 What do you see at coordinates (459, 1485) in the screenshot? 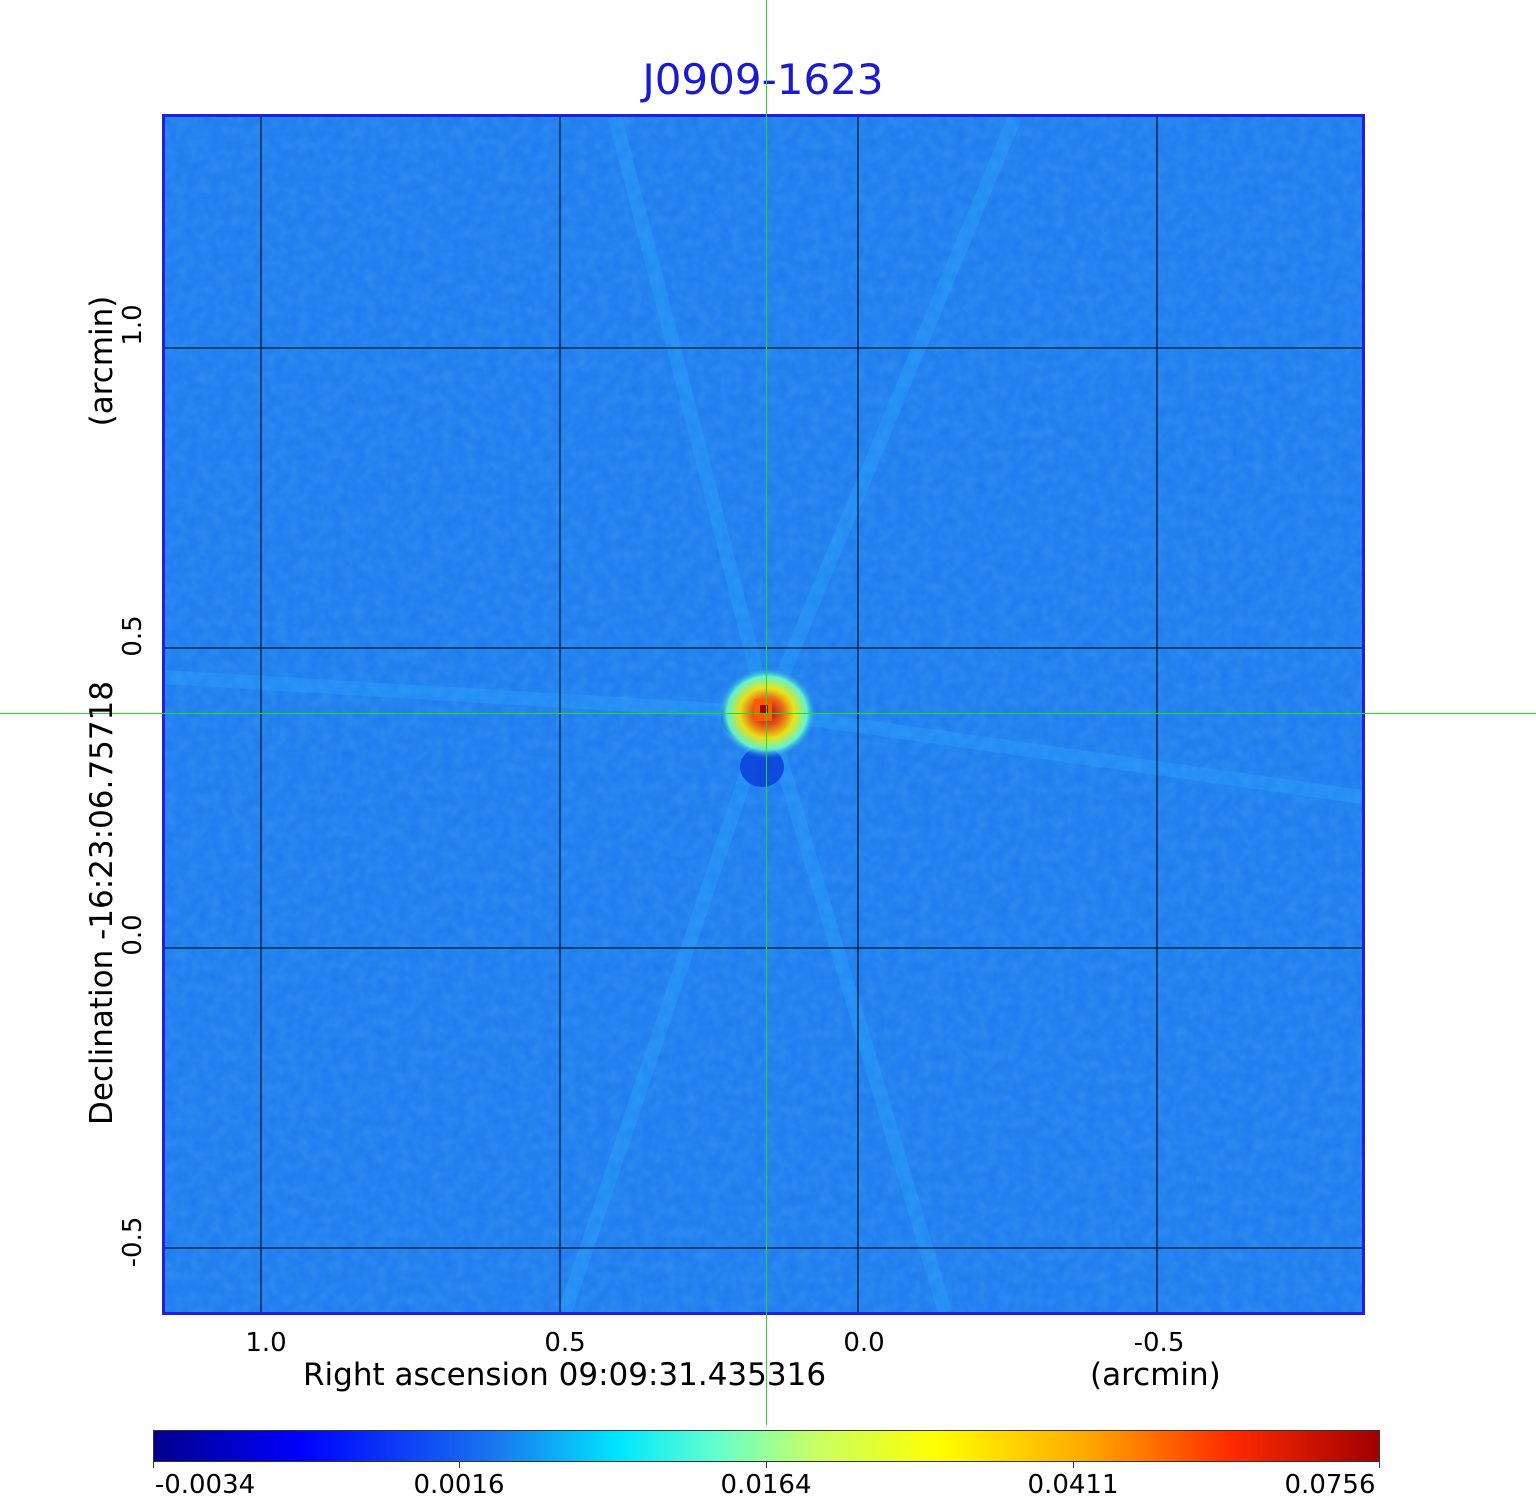
I see `colorbar-label: 0.0016` at bounding box center [459, 1485].